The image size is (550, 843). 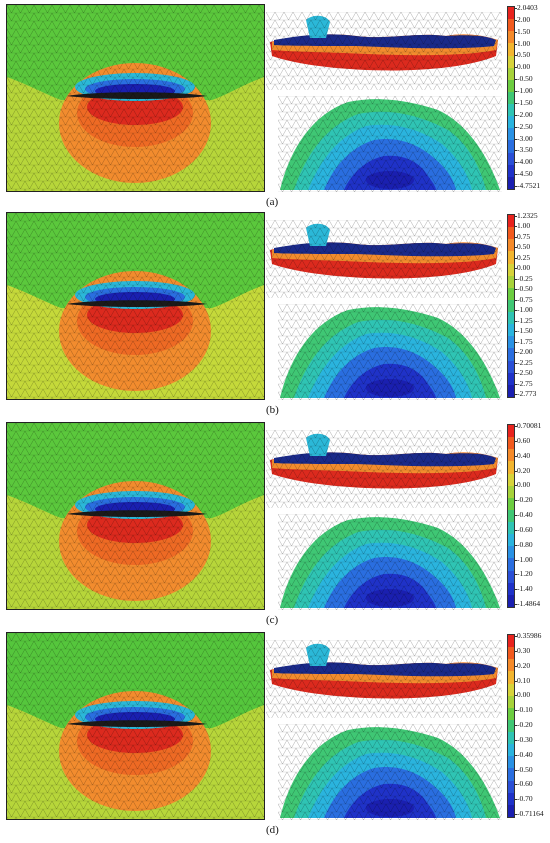 What do you see at coordinates (529, 813) in the screenshot?
I see `colorbar-tick-label: -0.71164` at bounding box center [529, 813].